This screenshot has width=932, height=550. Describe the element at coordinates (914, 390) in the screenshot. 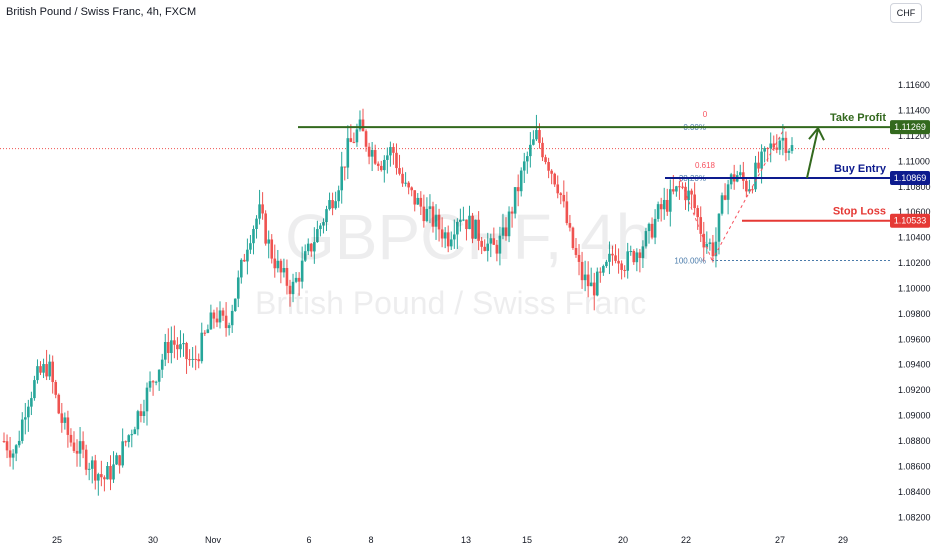

I see `price-tick-label: 1.09200` at that location.